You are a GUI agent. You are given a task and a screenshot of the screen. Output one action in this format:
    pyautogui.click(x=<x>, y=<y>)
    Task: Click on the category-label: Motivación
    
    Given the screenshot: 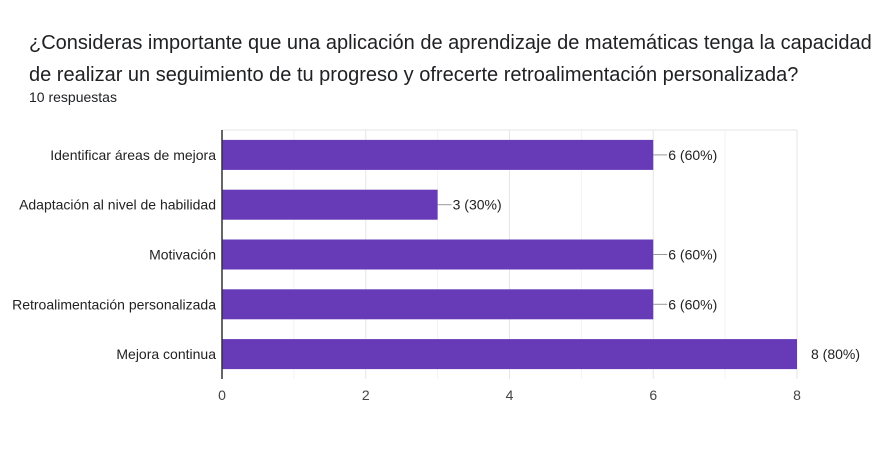 What is the action you would take?
    pyautogui.click(x=182, y=255)
    